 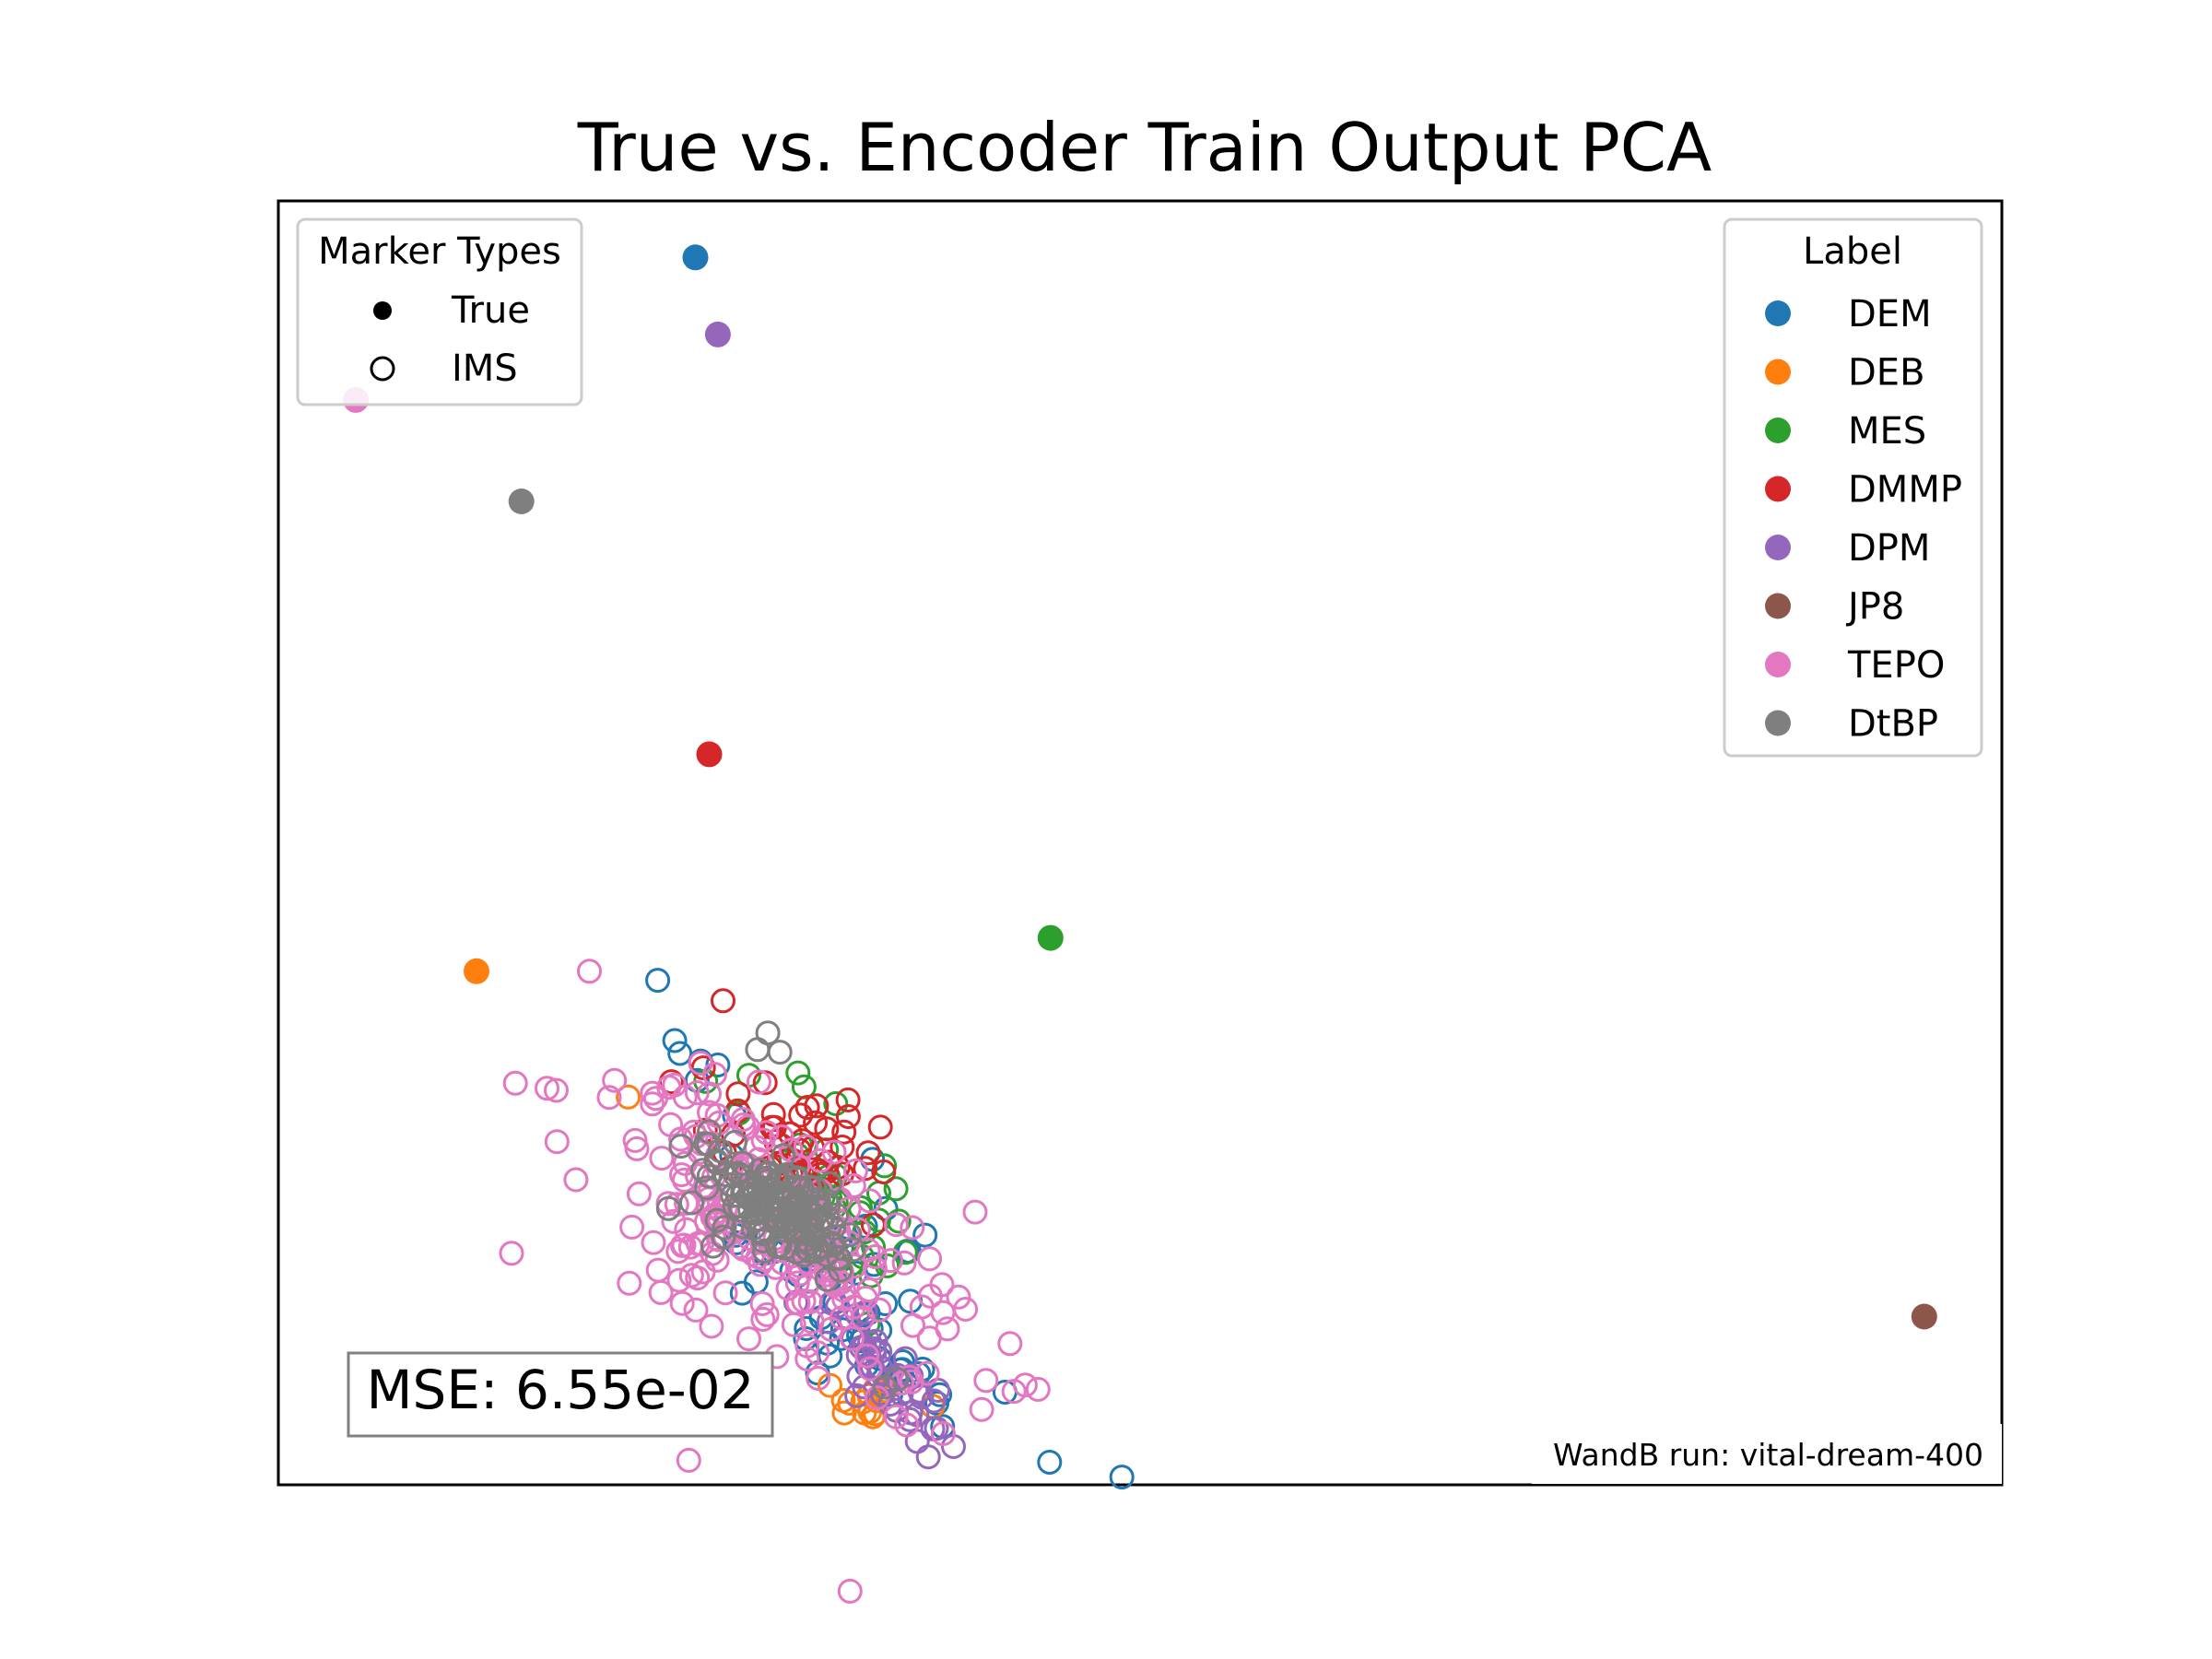 I want to click on marker-legend-box, so click(x=439, y=312).